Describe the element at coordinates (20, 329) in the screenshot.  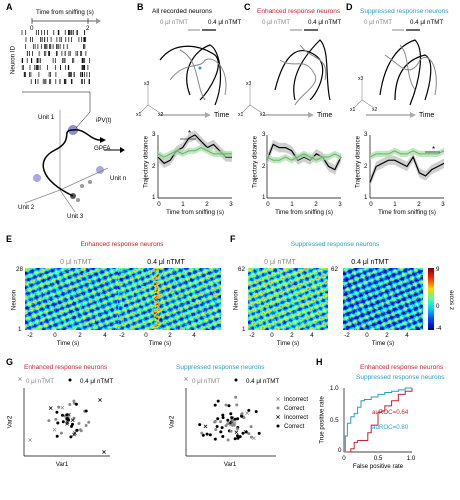
I see `e-ymin: 1` at that location.